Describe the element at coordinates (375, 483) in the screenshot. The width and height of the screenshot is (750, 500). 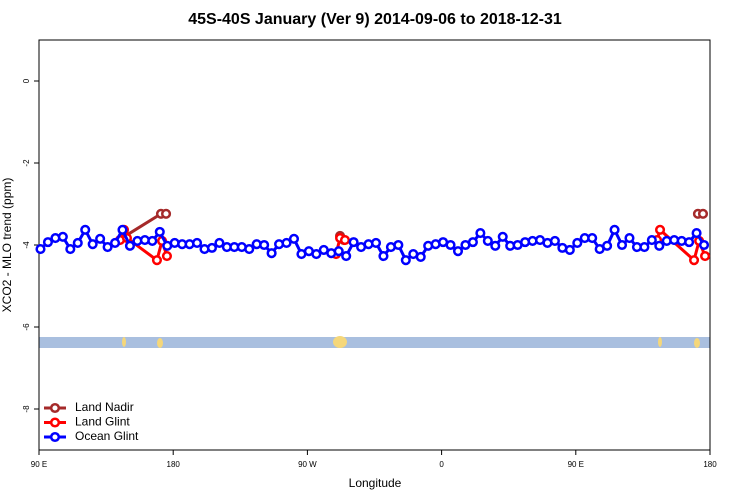
I see `x-axis-label: Longitude` at that location.